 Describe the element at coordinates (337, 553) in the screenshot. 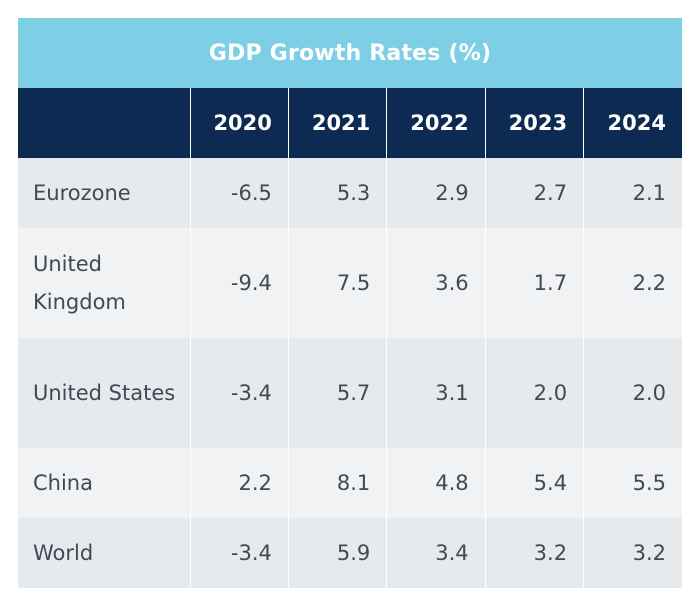

I see `data-cell: 5.9` at that location.